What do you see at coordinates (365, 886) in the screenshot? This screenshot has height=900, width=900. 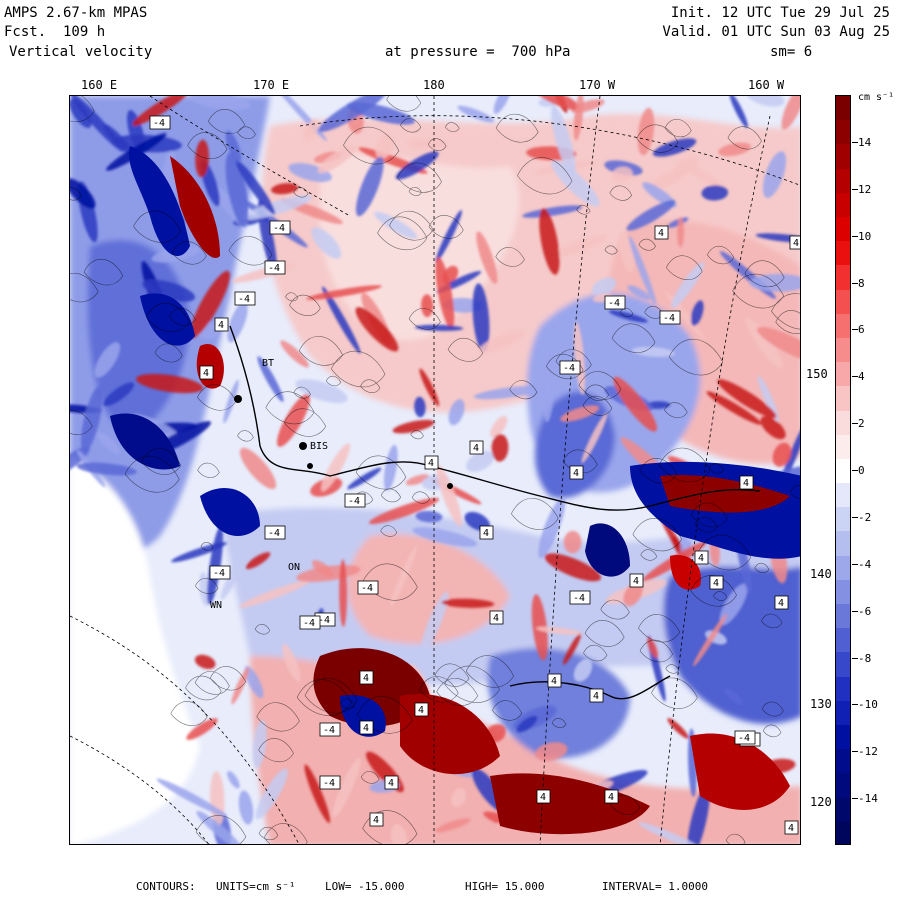 I see `footer-low: LOW= -15.000` at bounding box center [365, 886].